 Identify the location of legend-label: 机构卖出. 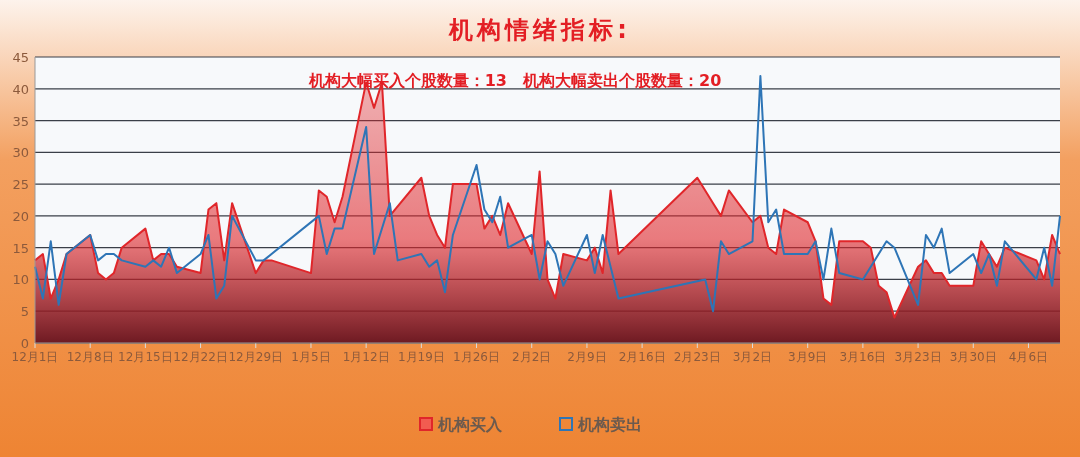
(609, 424).